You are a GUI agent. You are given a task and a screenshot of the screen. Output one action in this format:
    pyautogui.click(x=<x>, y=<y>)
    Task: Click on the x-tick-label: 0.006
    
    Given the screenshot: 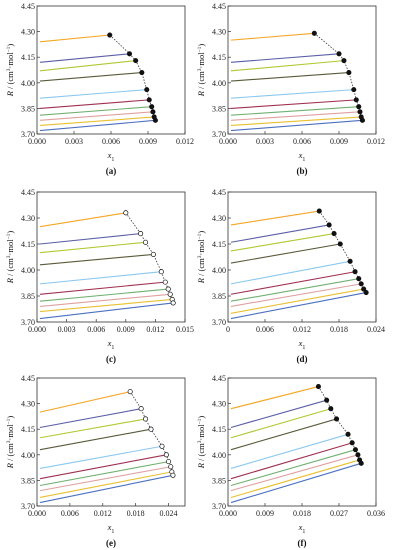 What is the action you would take?
    pyautogui.click(x=265, y=329)
    